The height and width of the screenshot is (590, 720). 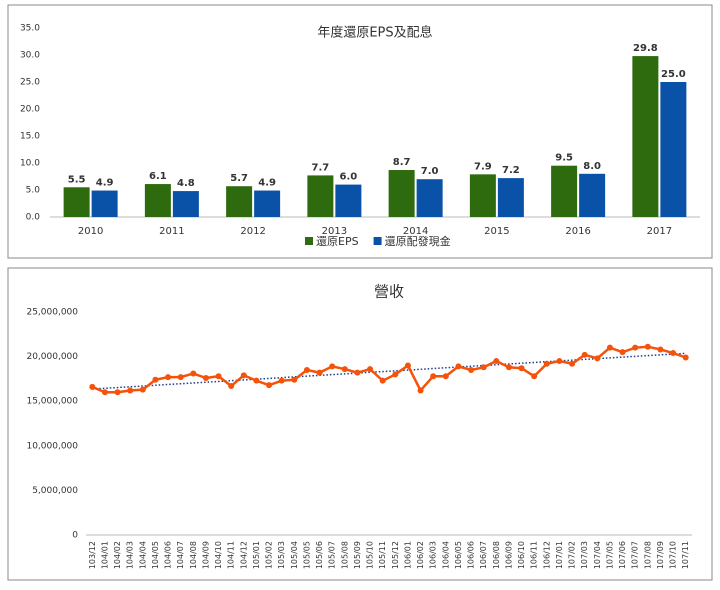 What do you see at coordinates (415, 231) in the screenshot?
I see `x-tick-label: 2014` at bounding box center [415, 231].